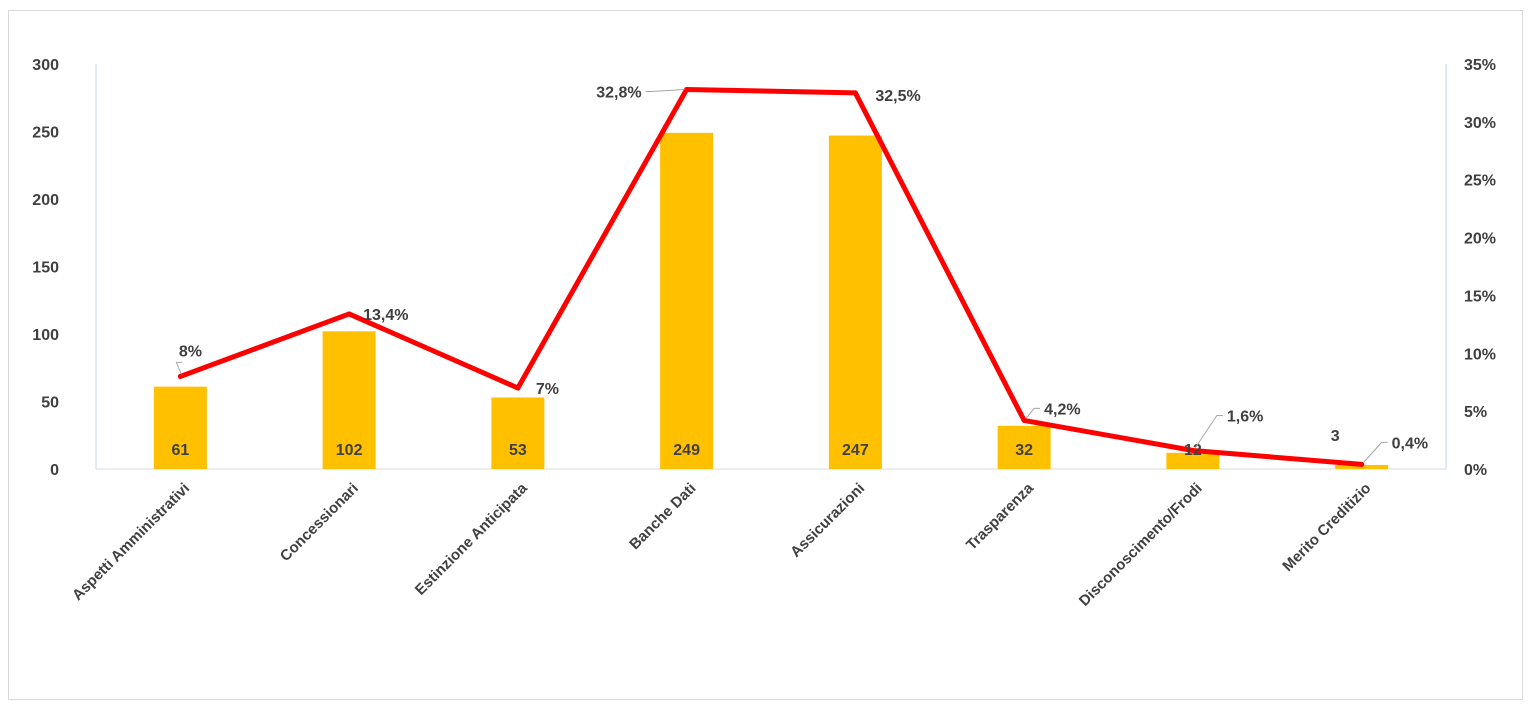  What do you see at coordinates (45, 268) in the screenshot?
I see `y-left-tick-label: 150` at bounding box center [45, 268].